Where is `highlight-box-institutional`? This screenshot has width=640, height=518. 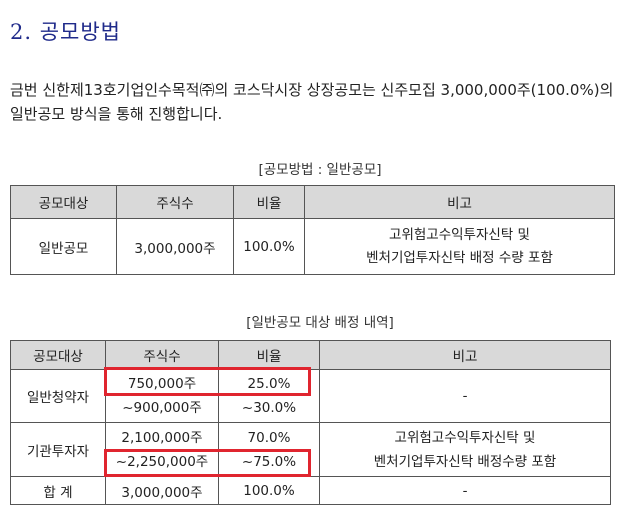
highlight-box-institutional is located at coordinates (207, 463).